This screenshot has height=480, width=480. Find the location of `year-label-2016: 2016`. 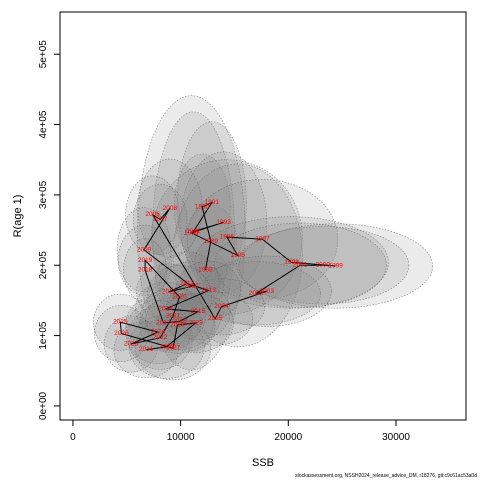

year-label-2016: 2016 is located at coordinates (179, 321).